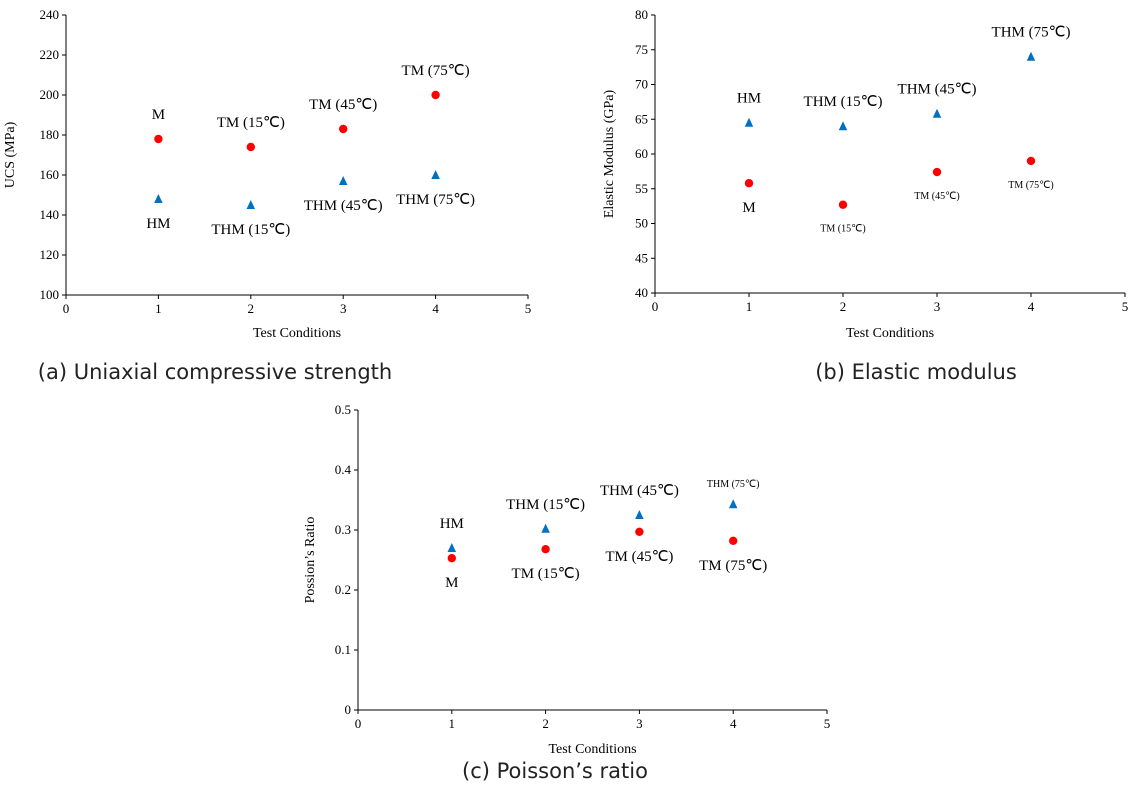 The image size is (1137, 800). Describe the element at coordinates (310, 560) in the screenshot. I see `y-axis-title: Possion’s Ratio` at that location.